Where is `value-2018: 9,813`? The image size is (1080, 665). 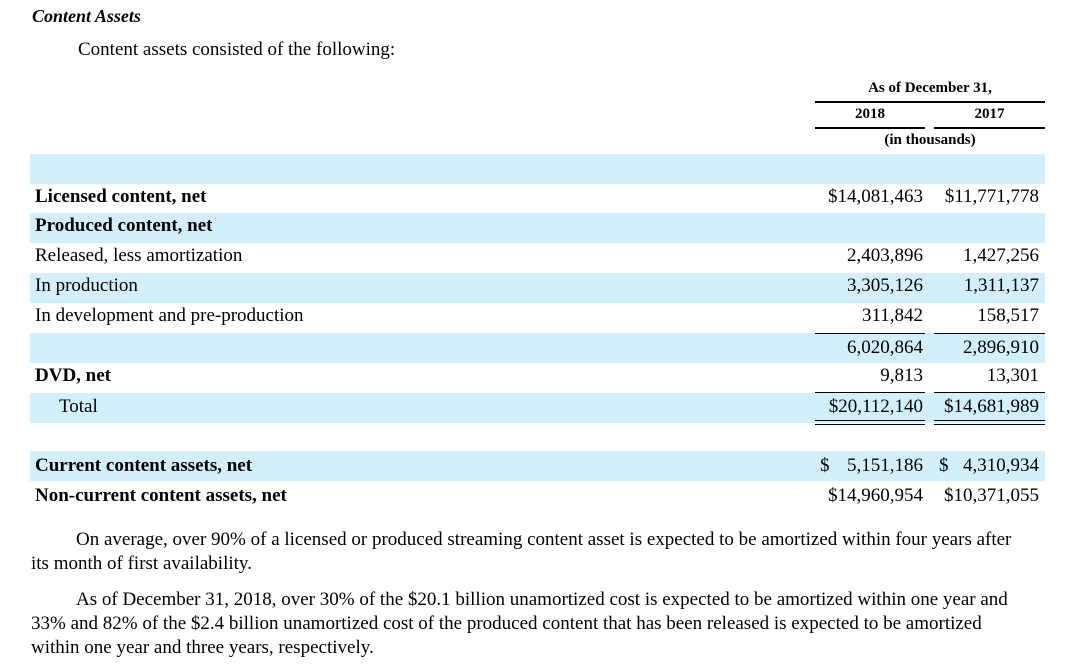
value-2018: 9,813 is located at coordinates (901, 375).